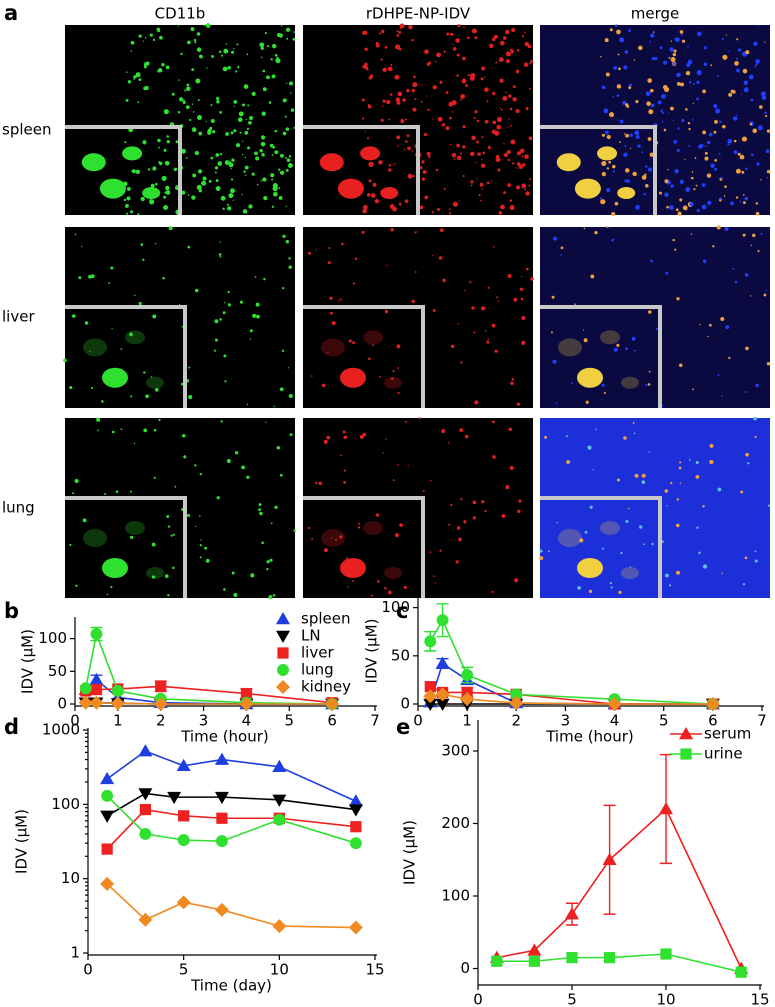 This screenshot has width=775, height=1007. What do you see at coordinates (57, 671) in the screenshot?
I see `y-tick-label: 50` at bounding box center [57, 671].